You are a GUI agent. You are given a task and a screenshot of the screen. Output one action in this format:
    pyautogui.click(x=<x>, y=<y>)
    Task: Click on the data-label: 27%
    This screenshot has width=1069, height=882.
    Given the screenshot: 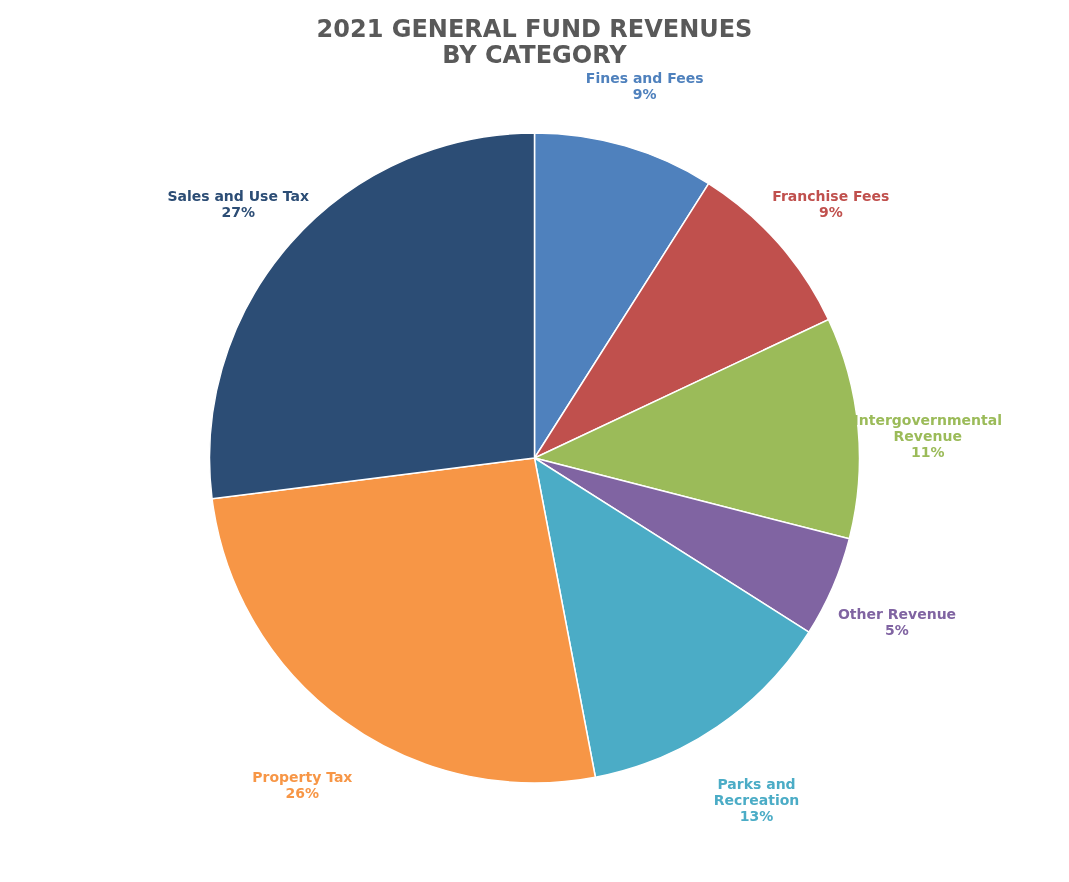 What is the action you would take?
    pyautogui.click(x=238, y=211)
    